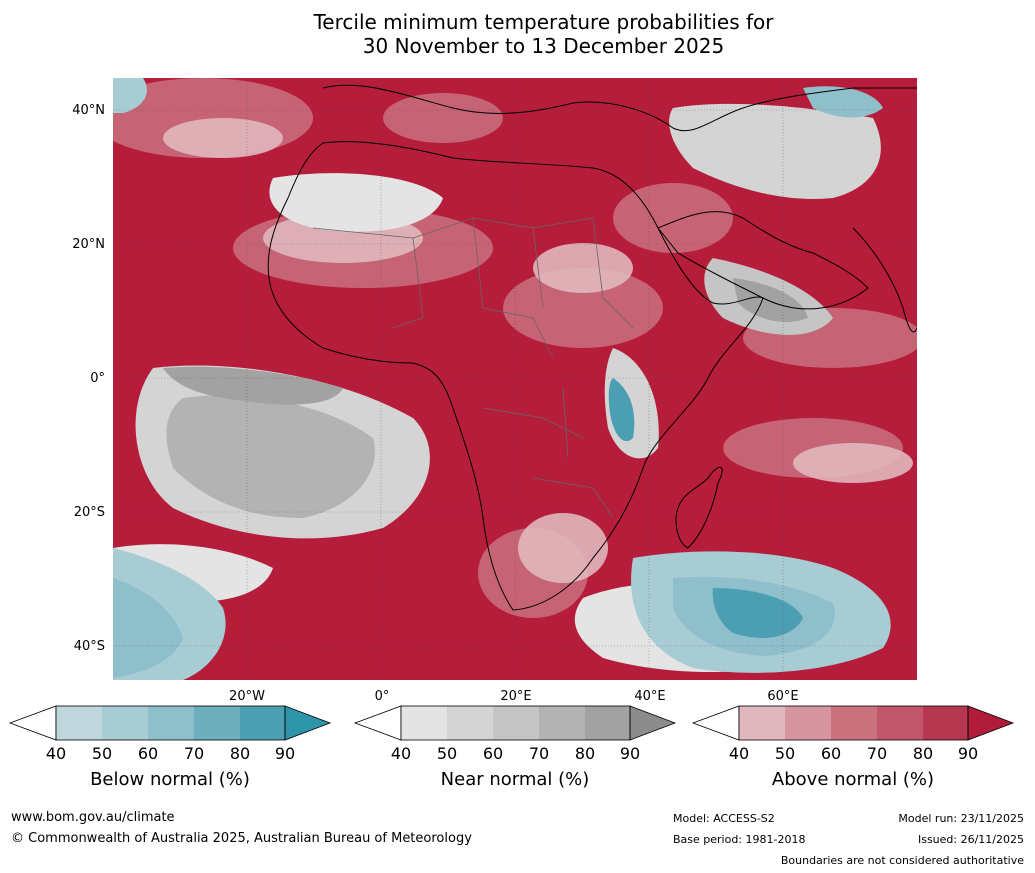 The image size is (1035, 873). I want to click on lat-label-40s: 40°S, so click(89, 646).